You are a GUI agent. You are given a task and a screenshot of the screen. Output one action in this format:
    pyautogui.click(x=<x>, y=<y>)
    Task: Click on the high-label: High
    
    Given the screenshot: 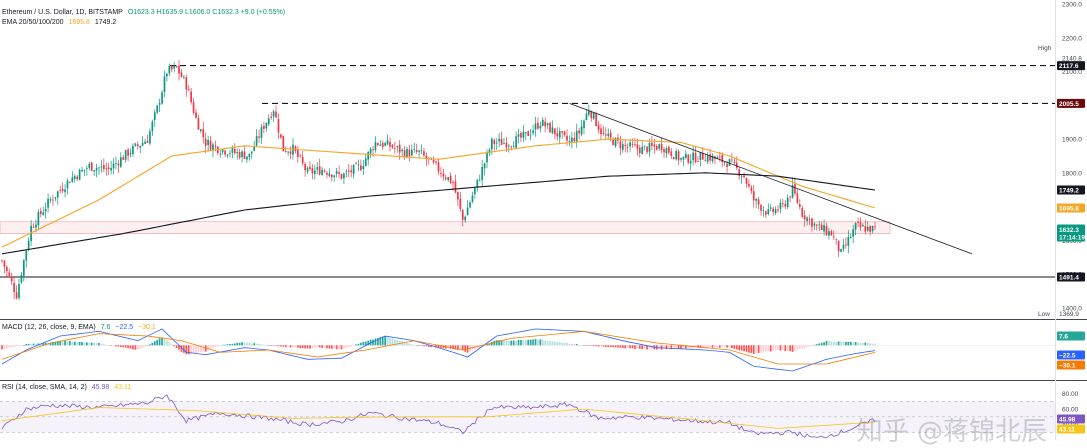 What is the action you would take?
    pyautogui.click(x=1045, y=48)
    